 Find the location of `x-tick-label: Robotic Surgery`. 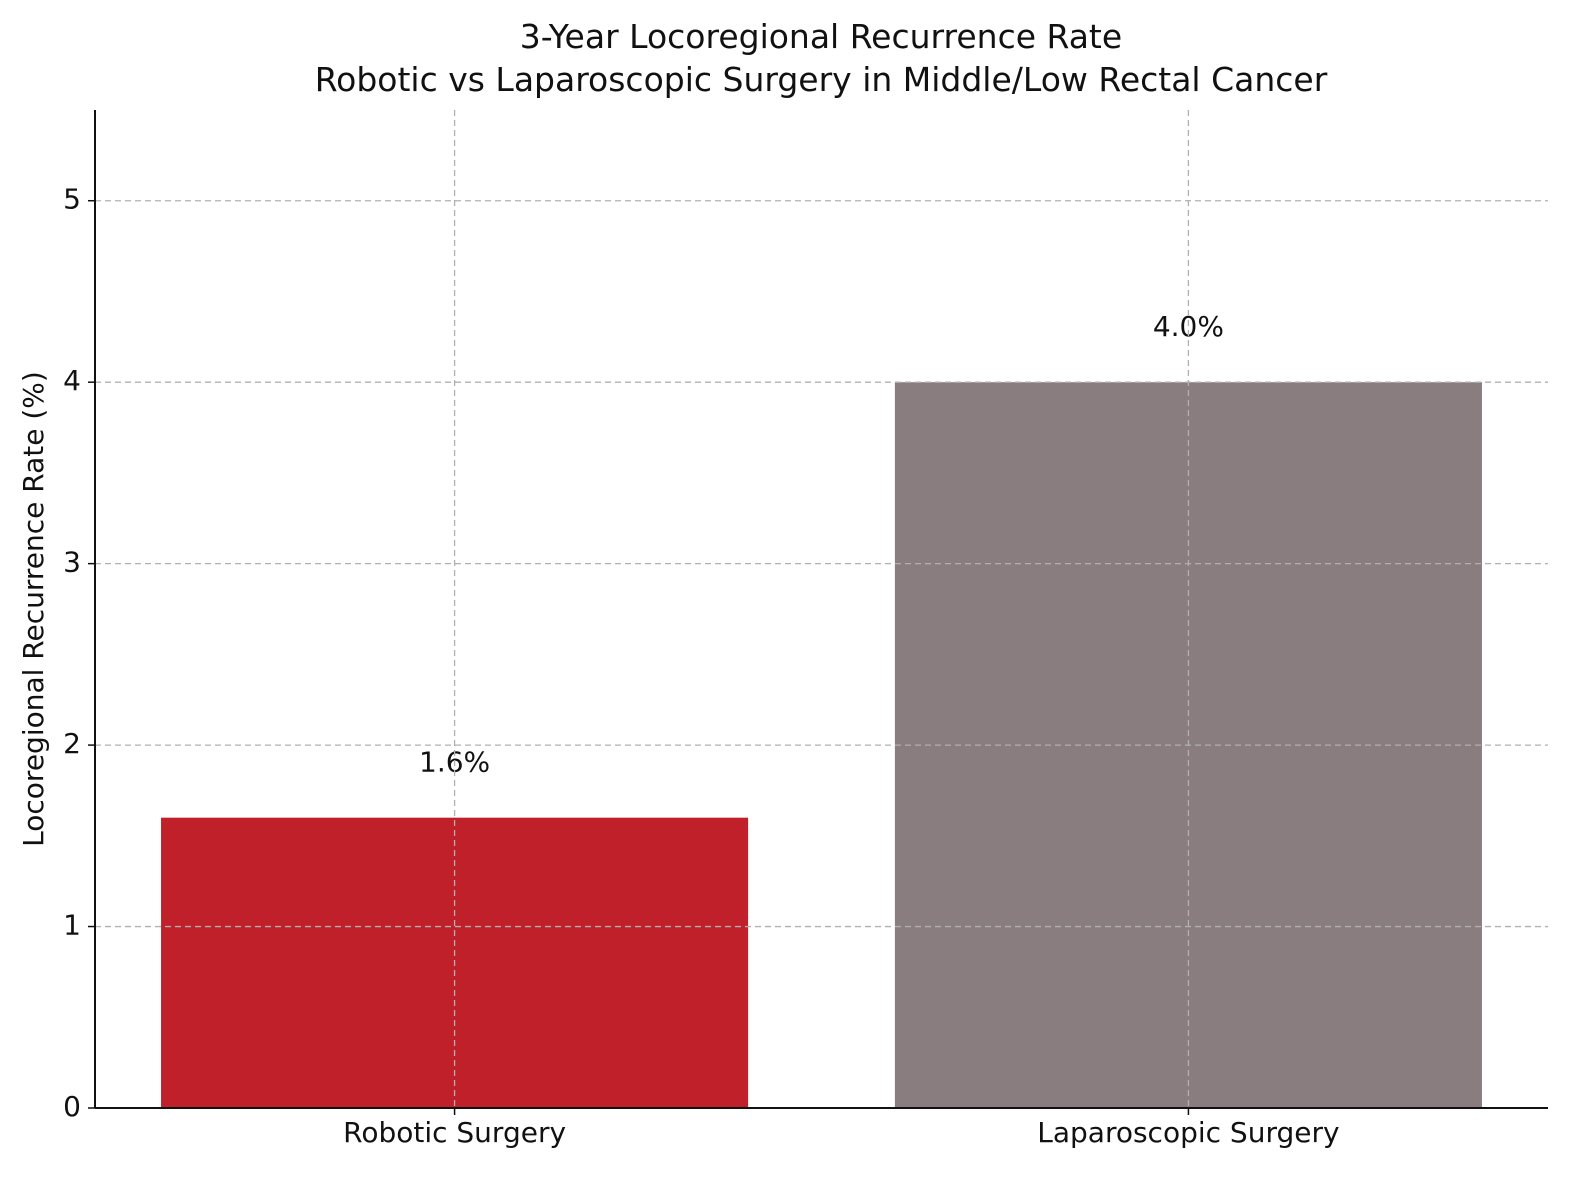

x-tick-label: Robotic Surgery is located at coordinates (454, 1132).